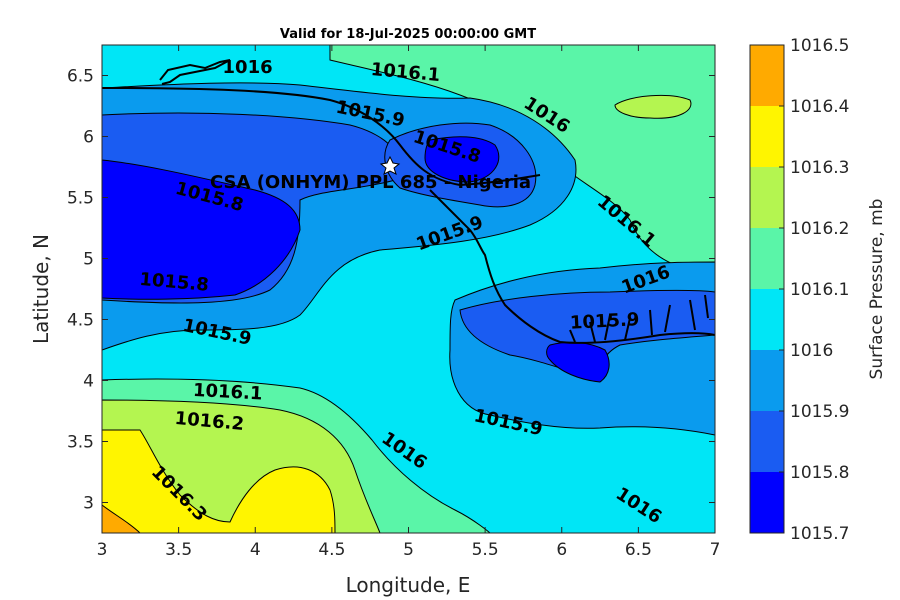 The image size is (900, 600). I want to click on colorbar-tick-label: 1016.4, so click(819, 107).